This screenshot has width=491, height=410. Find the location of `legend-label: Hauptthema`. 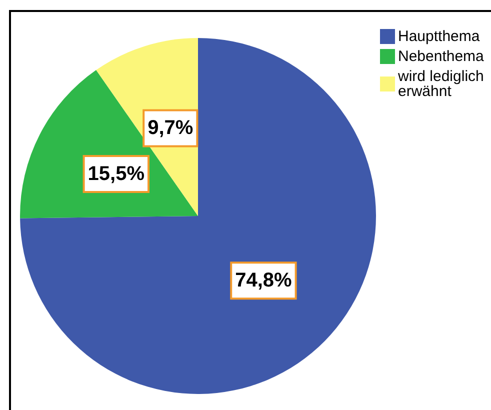

legend-label: Hauptthema is located at coordinates (439, 36).